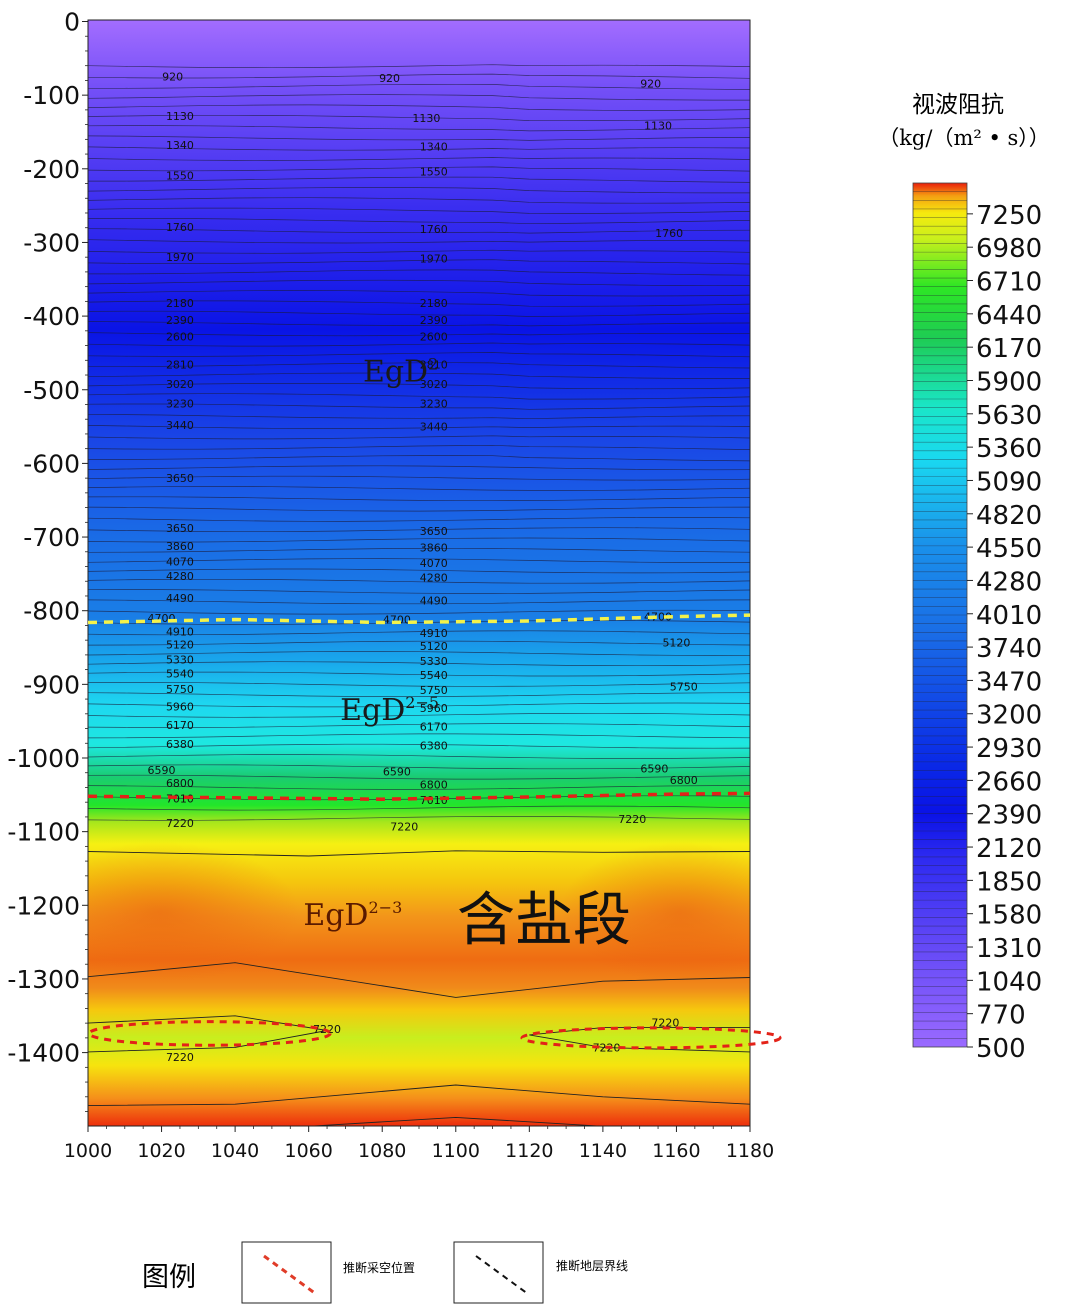  I want to click on colorbar-tick-label: 2390, so click(1009, 816).